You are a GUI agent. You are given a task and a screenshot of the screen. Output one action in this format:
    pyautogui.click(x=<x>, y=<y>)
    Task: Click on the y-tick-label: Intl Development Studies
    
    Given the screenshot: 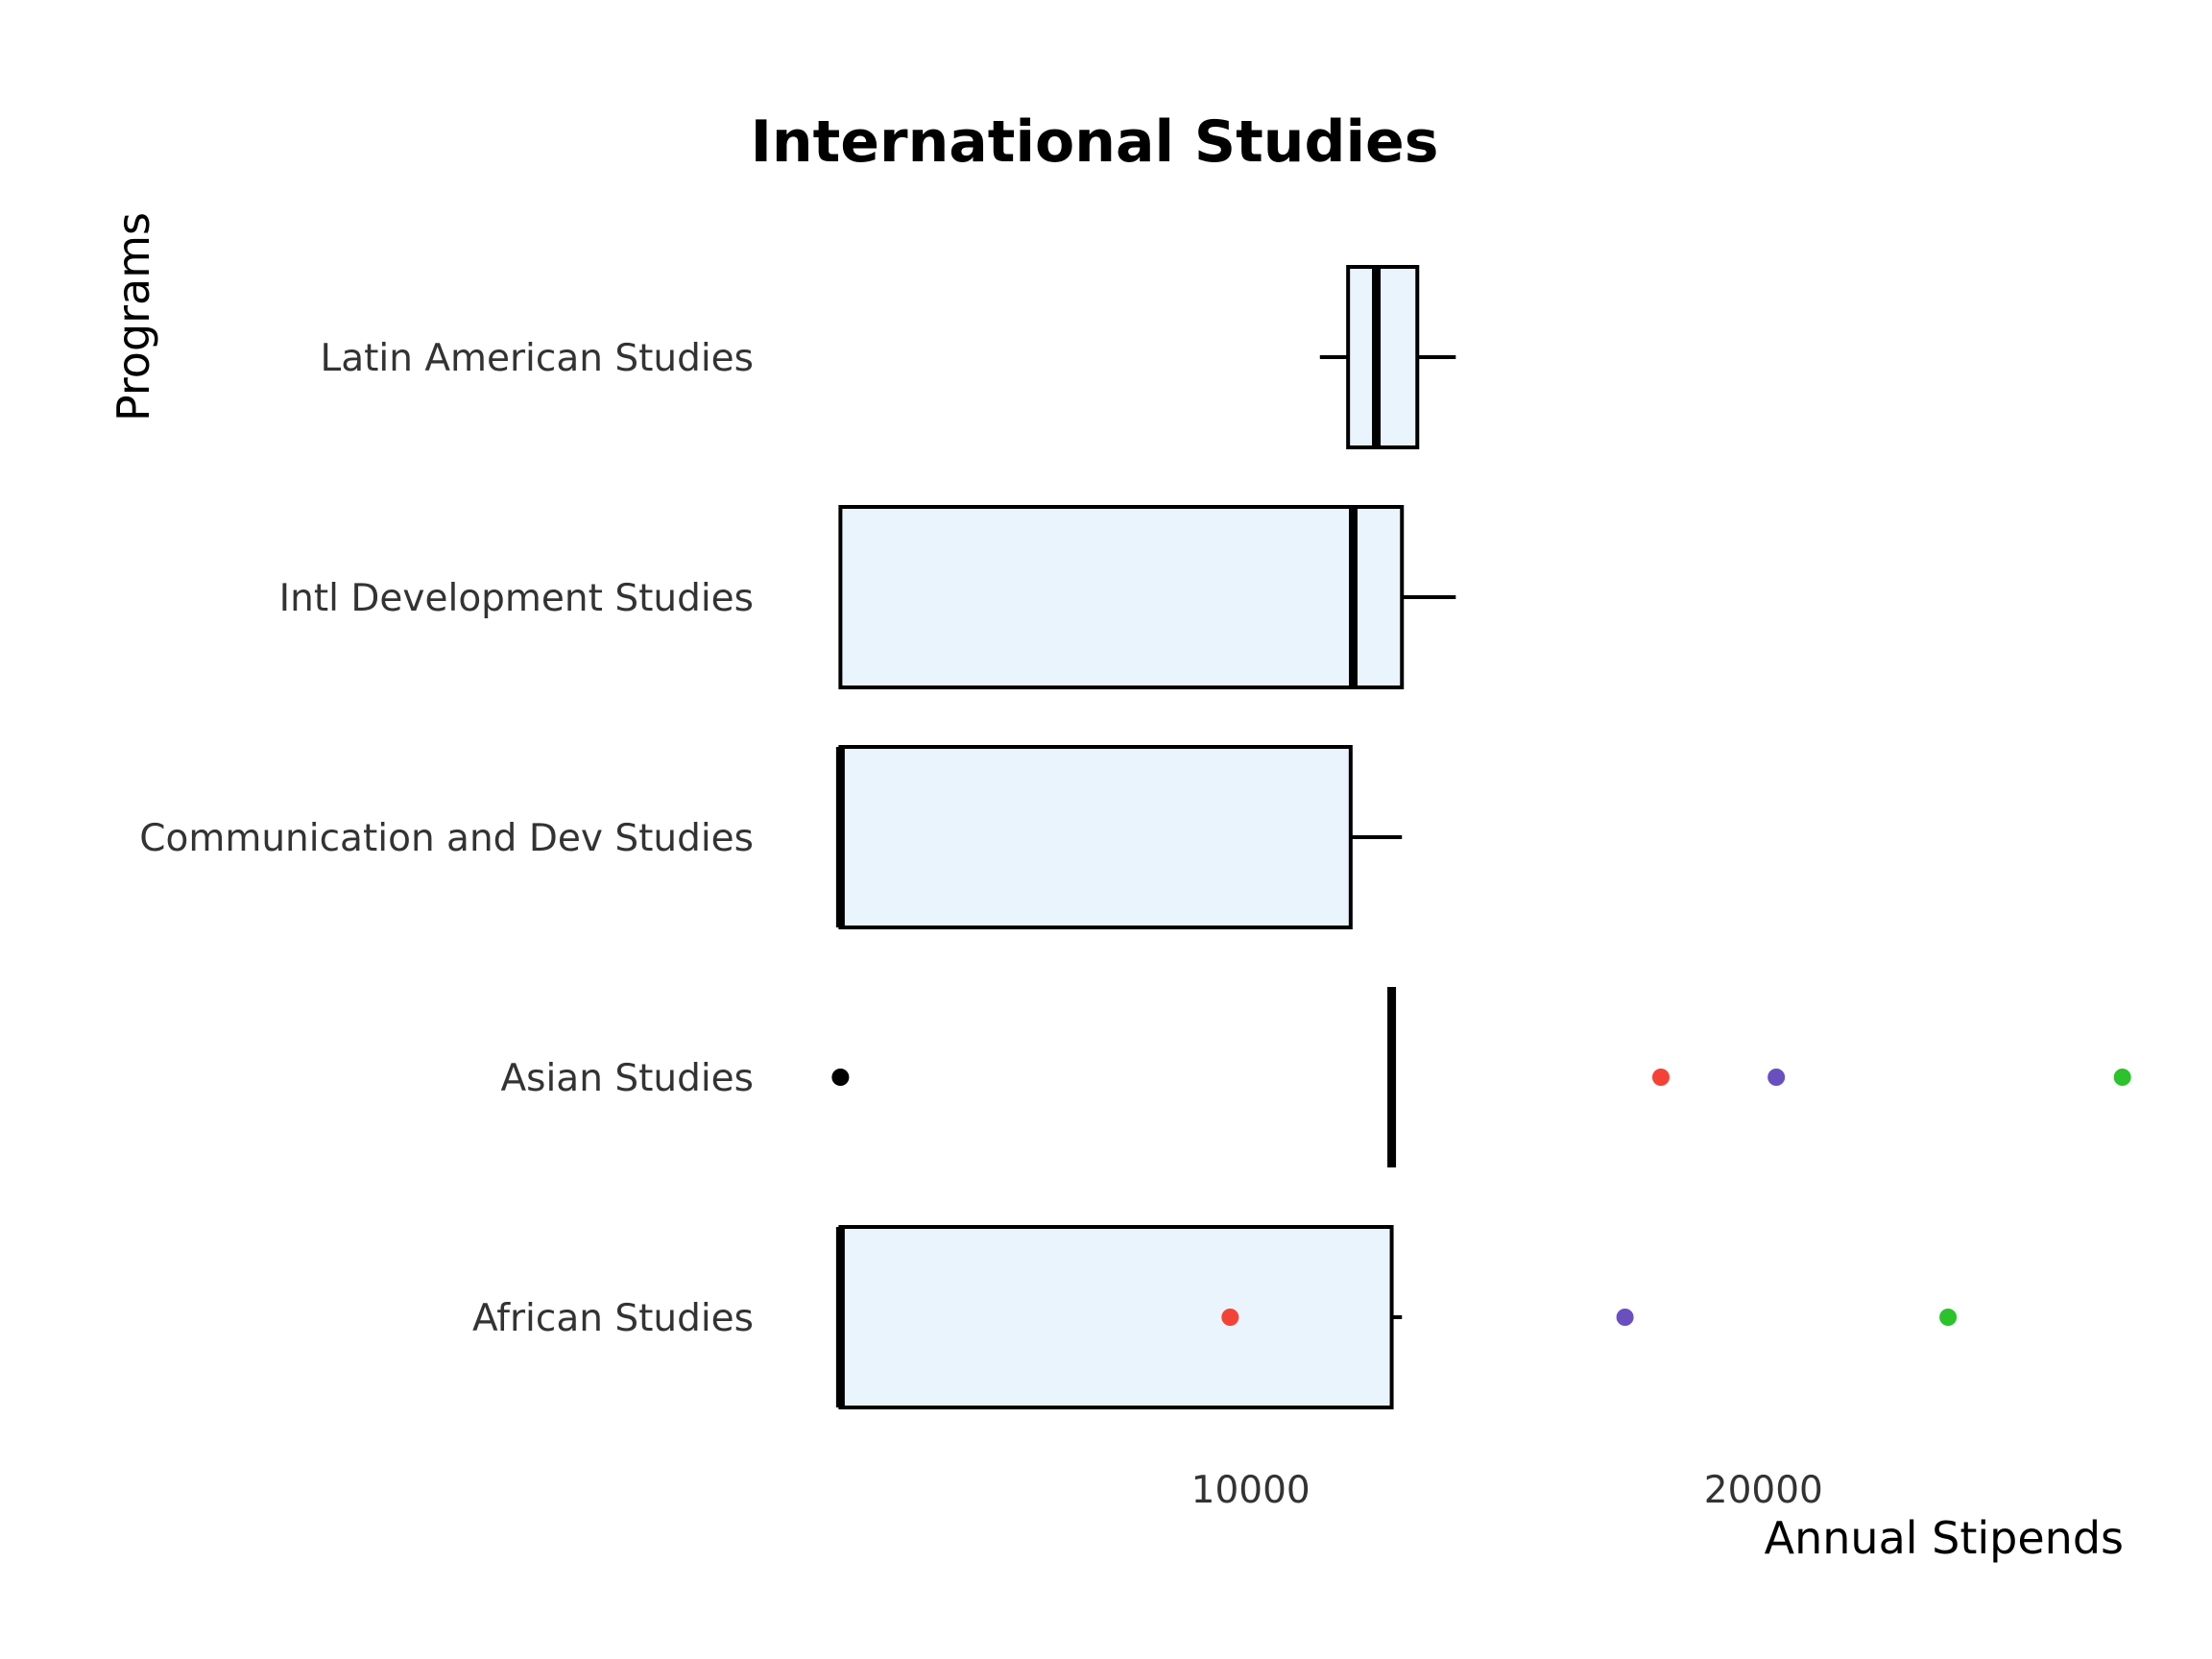 What is the action you would take?
    pyautogui.click(x=516, y=599)
    